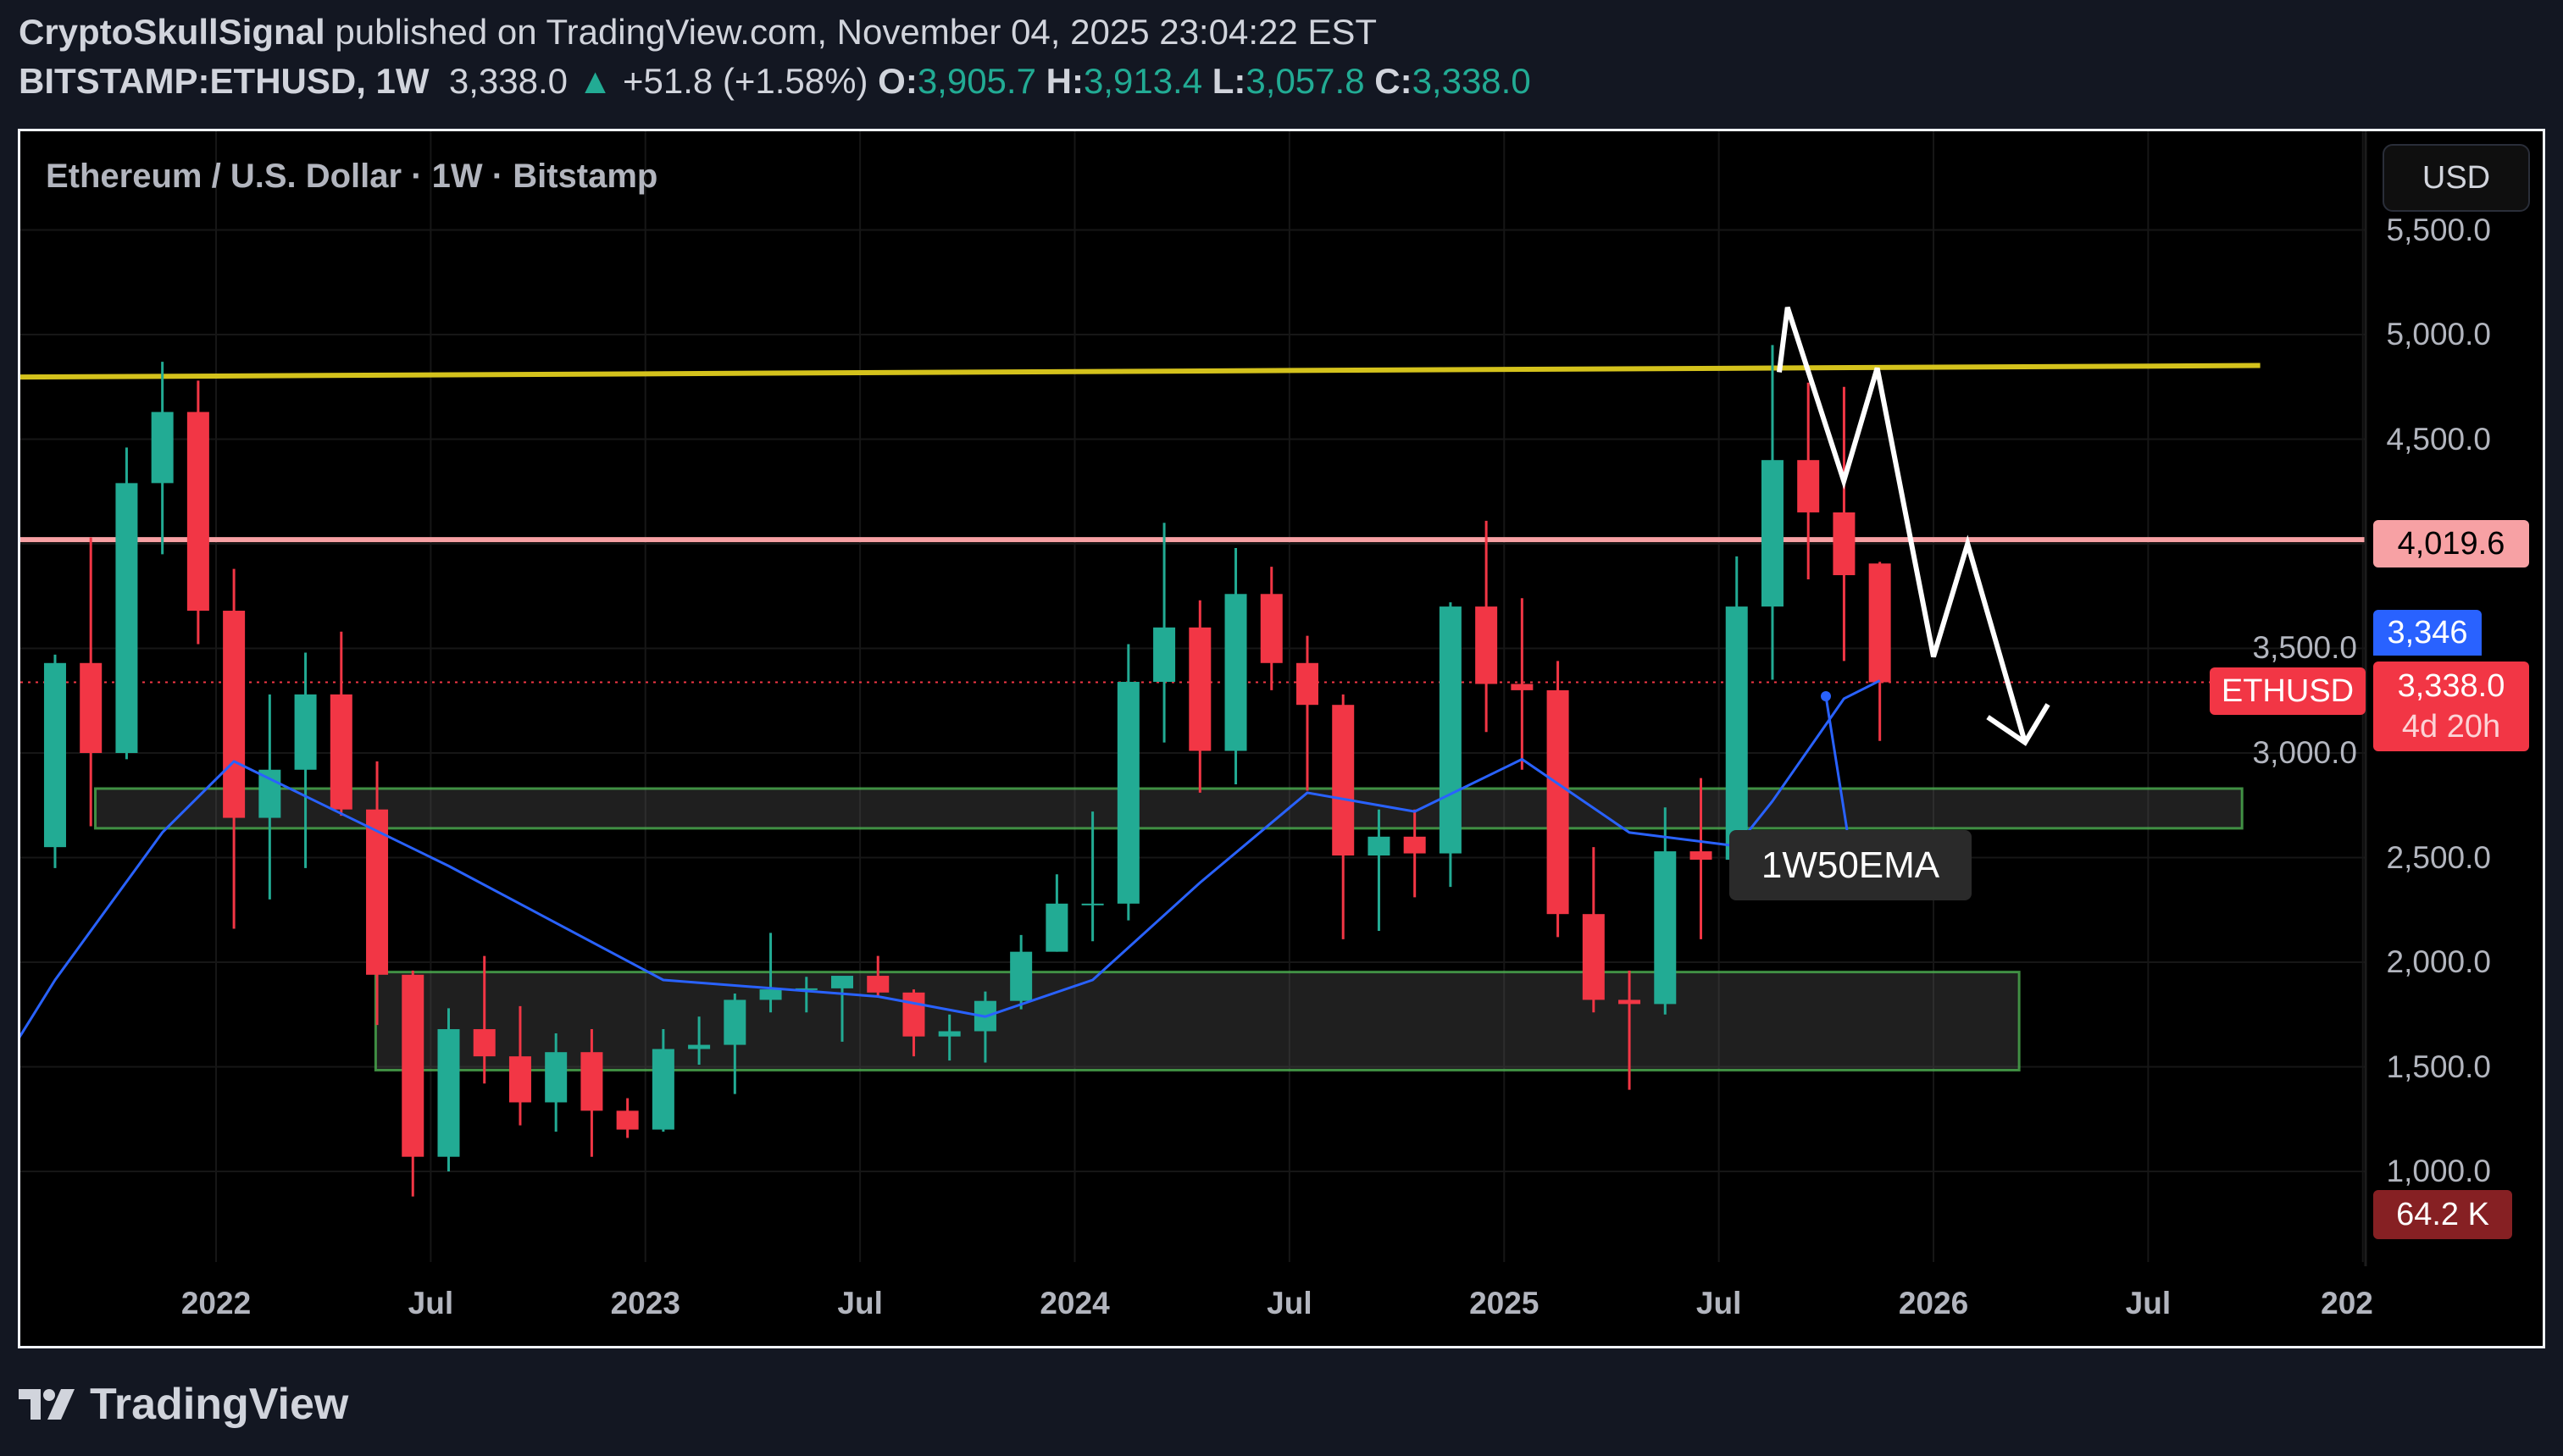 The width and height of the screenshot is (2563, 1456). Describe the element at coordinates (2427, 633) in the screenshot. I see `ema-price-tag: 3,346` at that location.